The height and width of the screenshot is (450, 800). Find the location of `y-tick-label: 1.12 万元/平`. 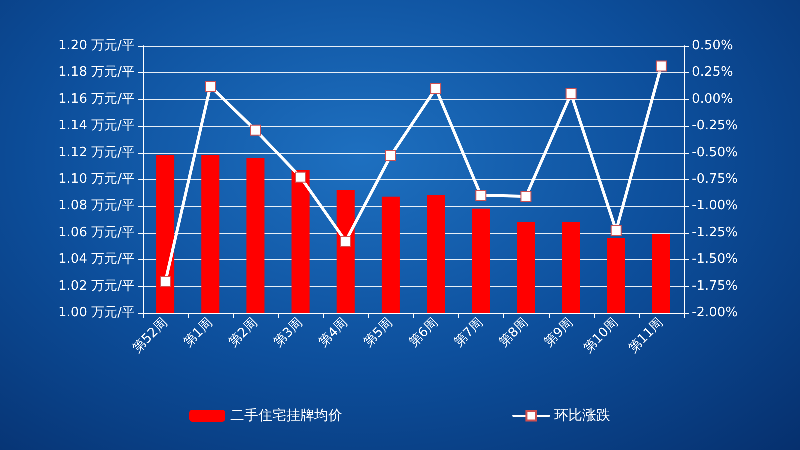

y-tick-label: 1.12 万元/平 is located at coordinates (96, 152).